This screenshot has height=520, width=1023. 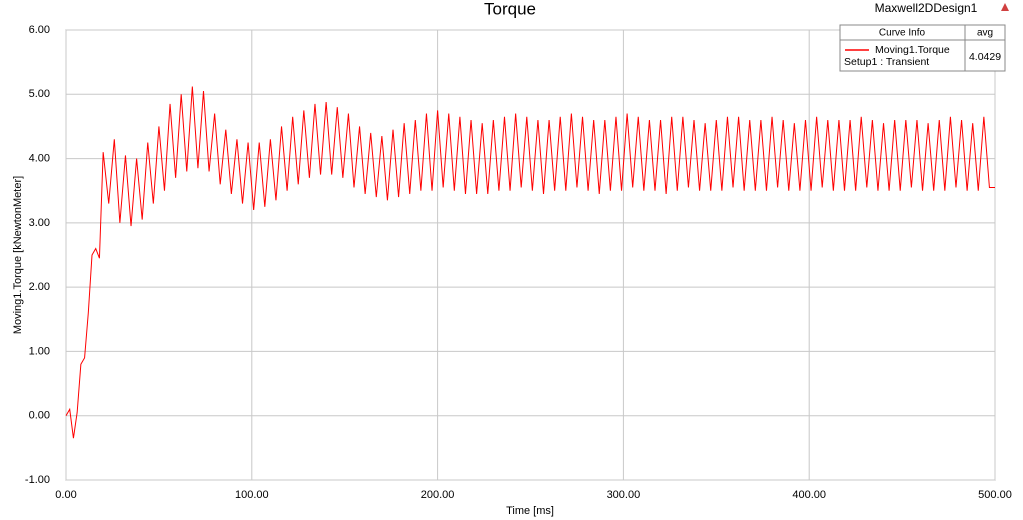 I want to click on x-tick-label: 500.00, so click(x=995, y=495).